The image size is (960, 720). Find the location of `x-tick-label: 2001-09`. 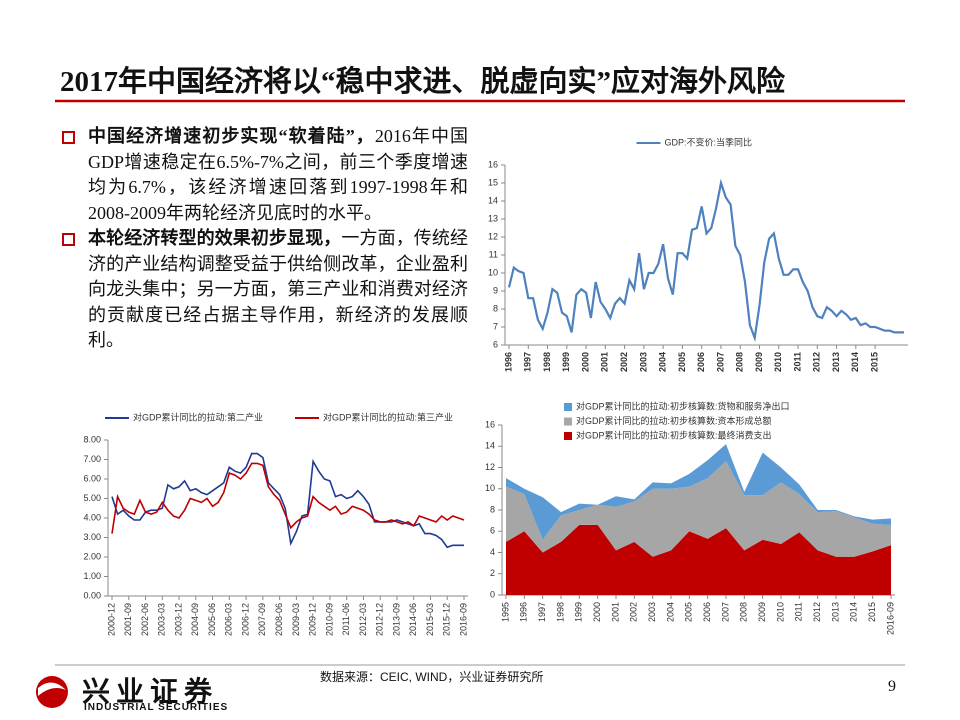

x-tick-label: 2001-09 is located at coordinates (128, 619).